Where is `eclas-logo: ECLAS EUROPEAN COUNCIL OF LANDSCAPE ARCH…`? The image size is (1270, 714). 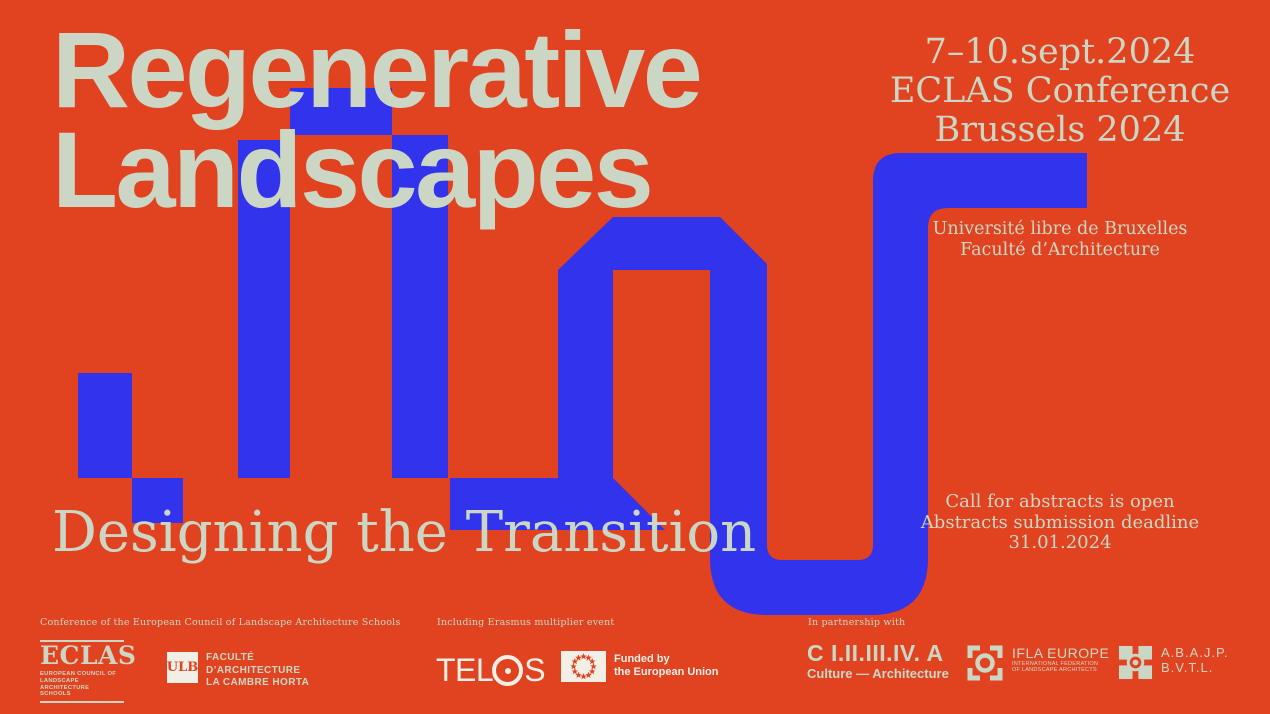 eclas-logo: ECLAS EUROPEAN COUNCIL OF LANDSCAPE ARCH… is located at coordinates (88, 672).